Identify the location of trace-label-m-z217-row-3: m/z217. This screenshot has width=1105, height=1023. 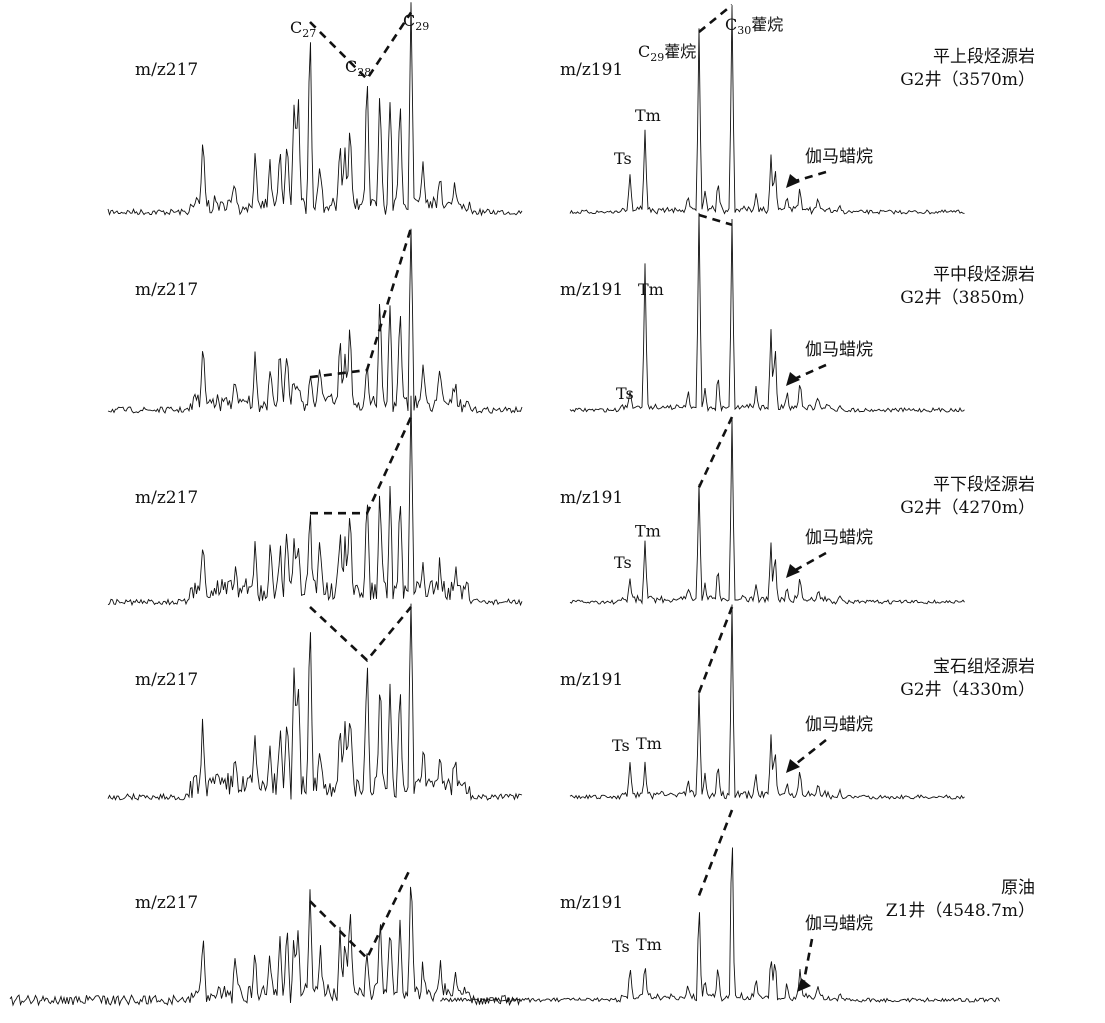
(166, 498).